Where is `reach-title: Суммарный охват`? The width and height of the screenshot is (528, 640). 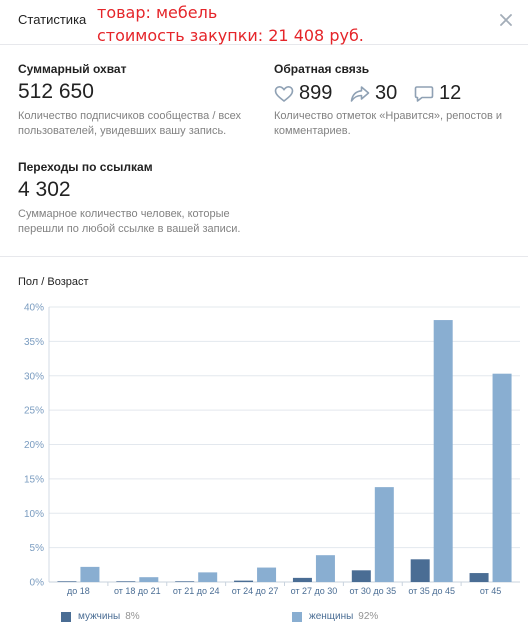
reach-title: Суммарный охват is located at coordinates (72, 69).